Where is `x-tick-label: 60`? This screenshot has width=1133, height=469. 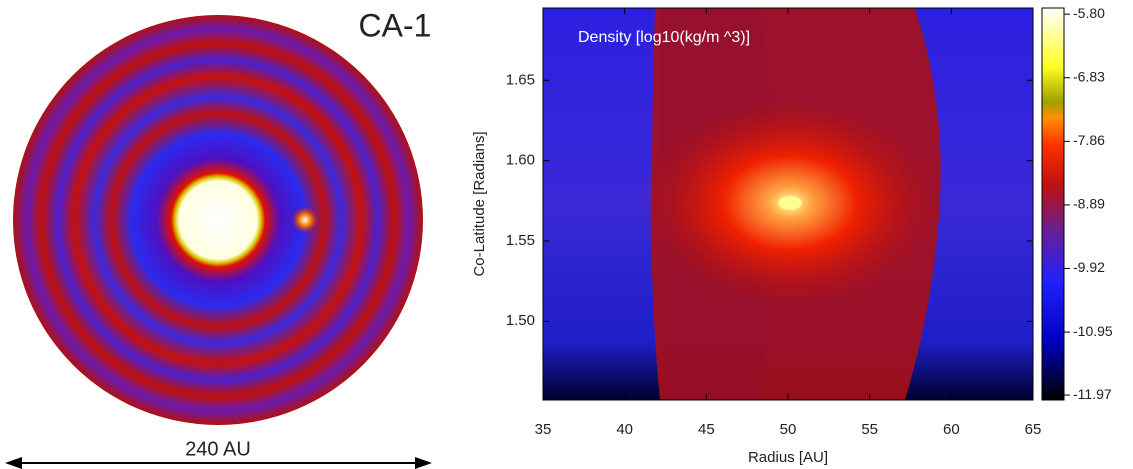
x-tick-label: 60 is located at coordinates (951, 429).